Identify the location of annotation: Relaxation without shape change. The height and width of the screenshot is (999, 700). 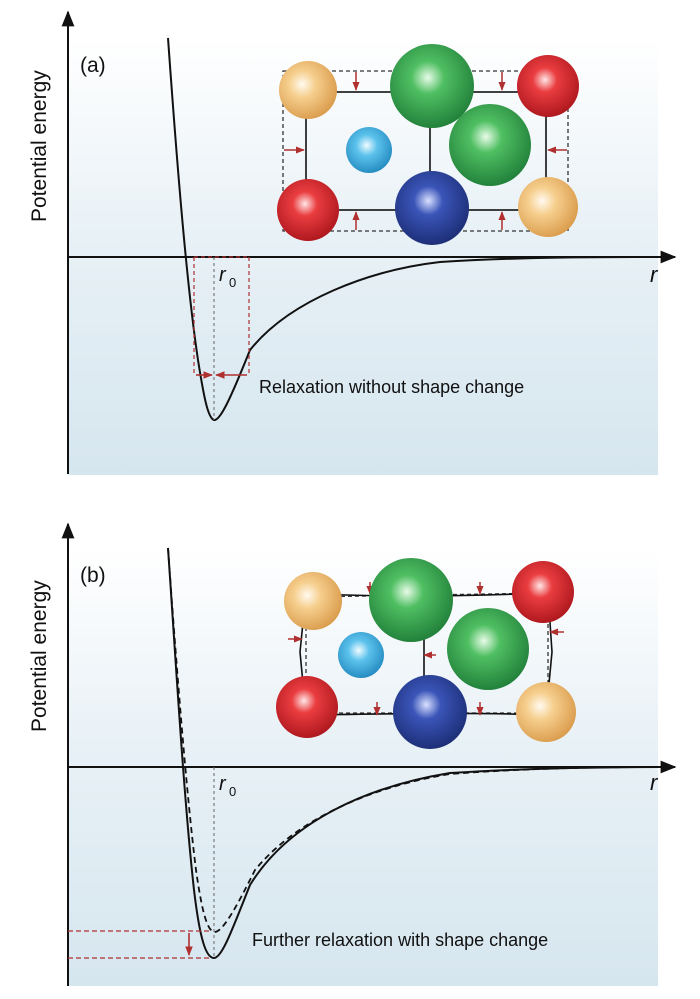
(391, 387).